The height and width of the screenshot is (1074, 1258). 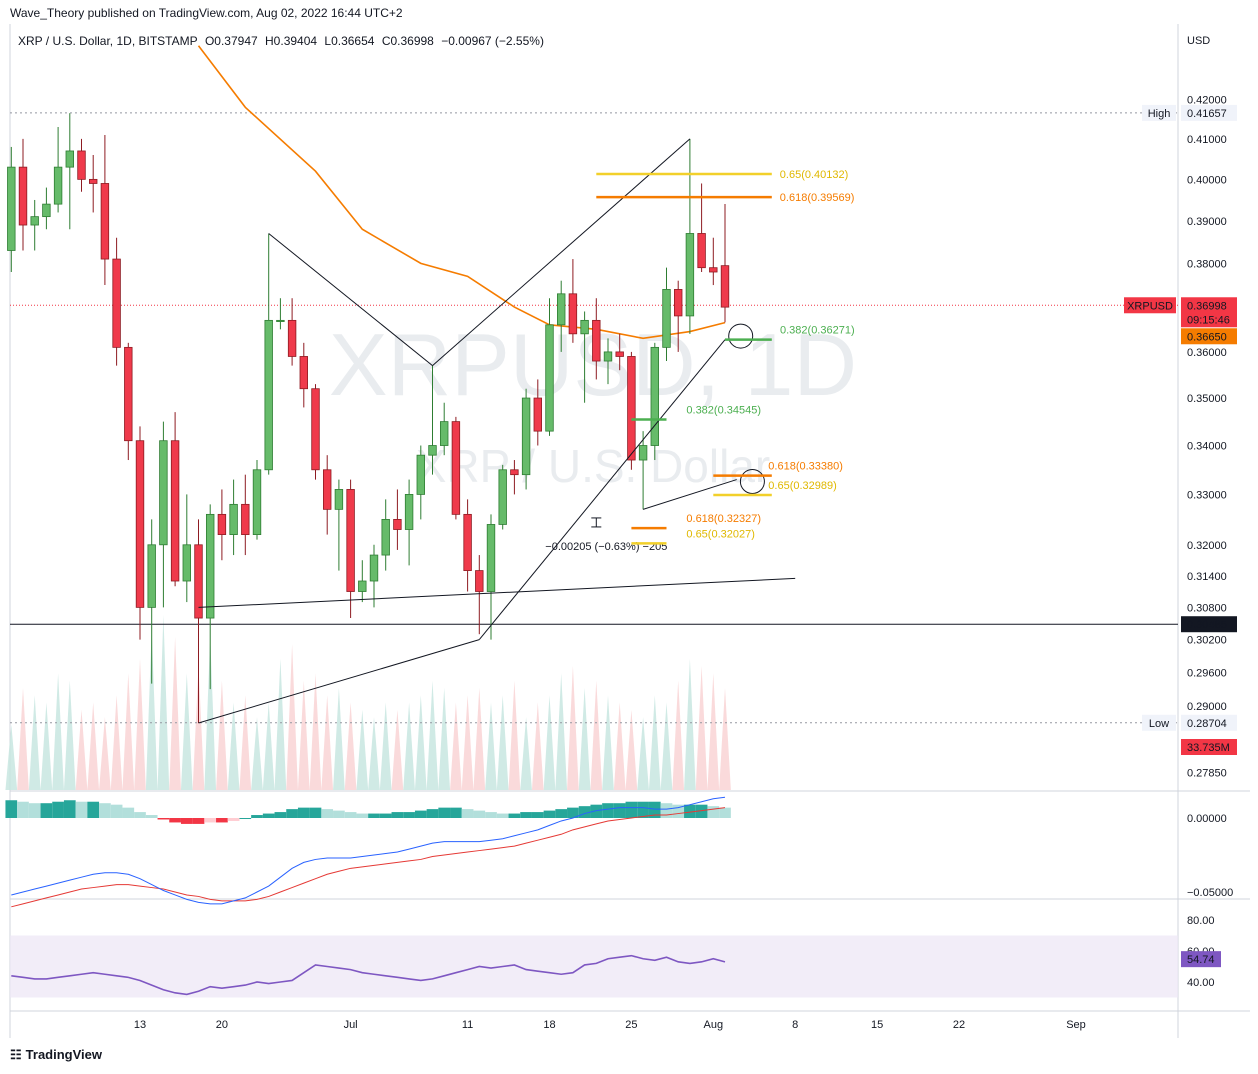 What do you see at coordinates (1207, 180) in the screenshot?
I see `price-tick: 0.40000` at bounding box center [1207, 180].